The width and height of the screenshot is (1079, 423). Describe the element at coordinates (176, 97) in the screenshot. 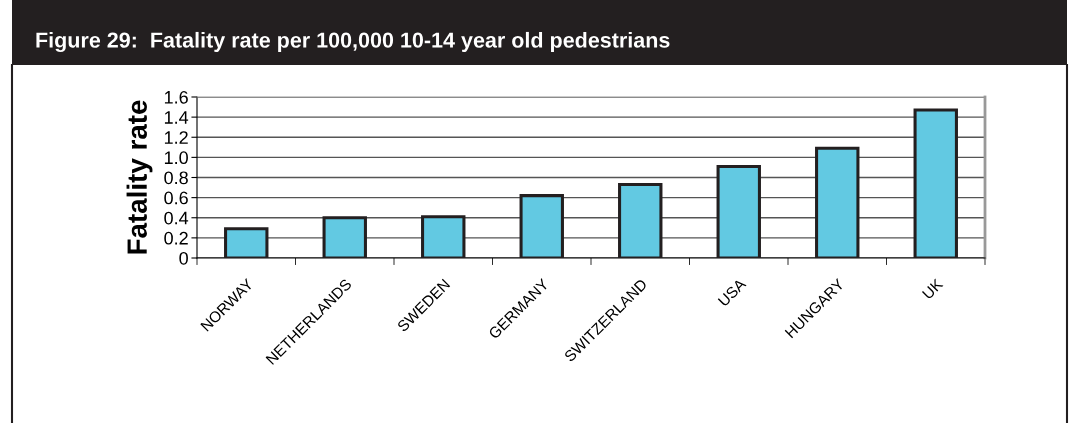

I see `y-tick-label: 1.6` at that location.